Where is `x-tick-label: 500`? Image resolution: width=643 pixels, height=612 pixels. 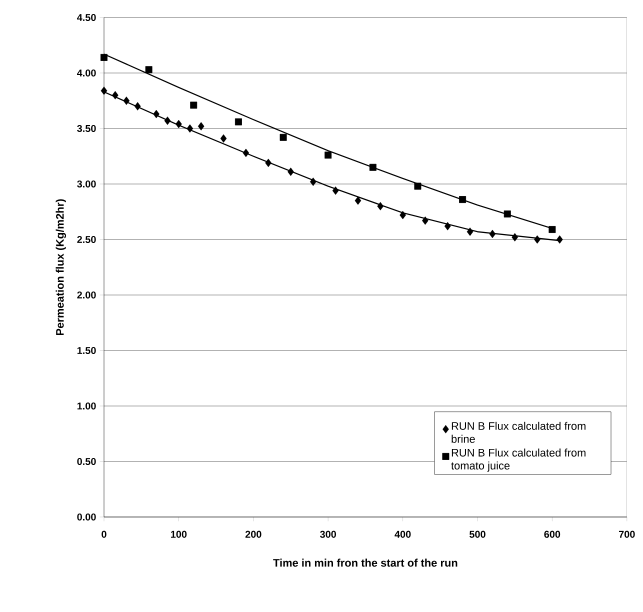 x-tick-label: 500 is located at coordinates (478, 534).